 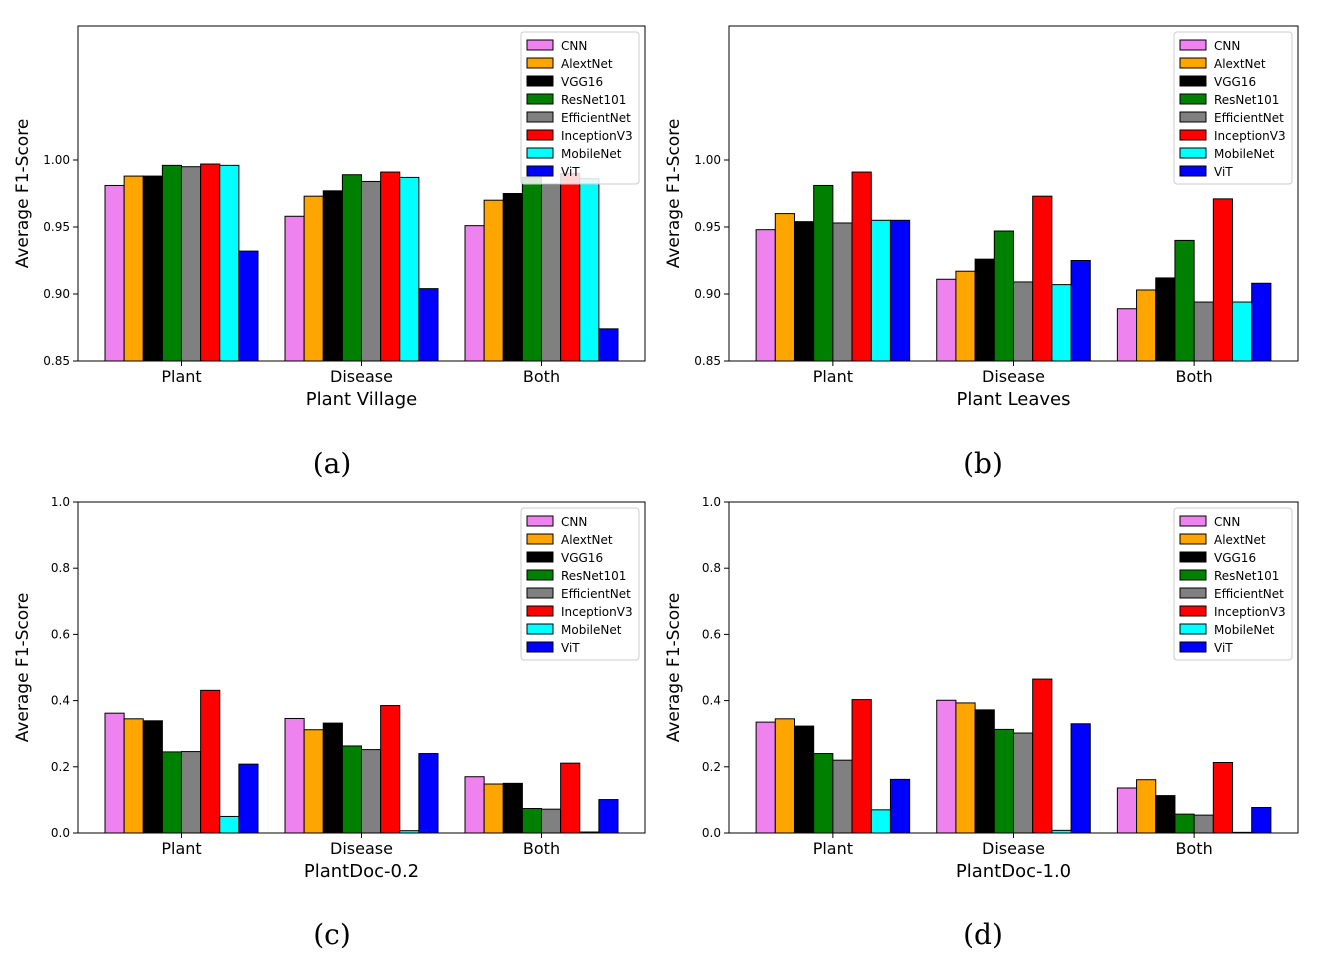 What do you see at coordinates (711, 568) in the screenshot?
I see `y-tick-label: 0.8` at bounding box center [711, 568].